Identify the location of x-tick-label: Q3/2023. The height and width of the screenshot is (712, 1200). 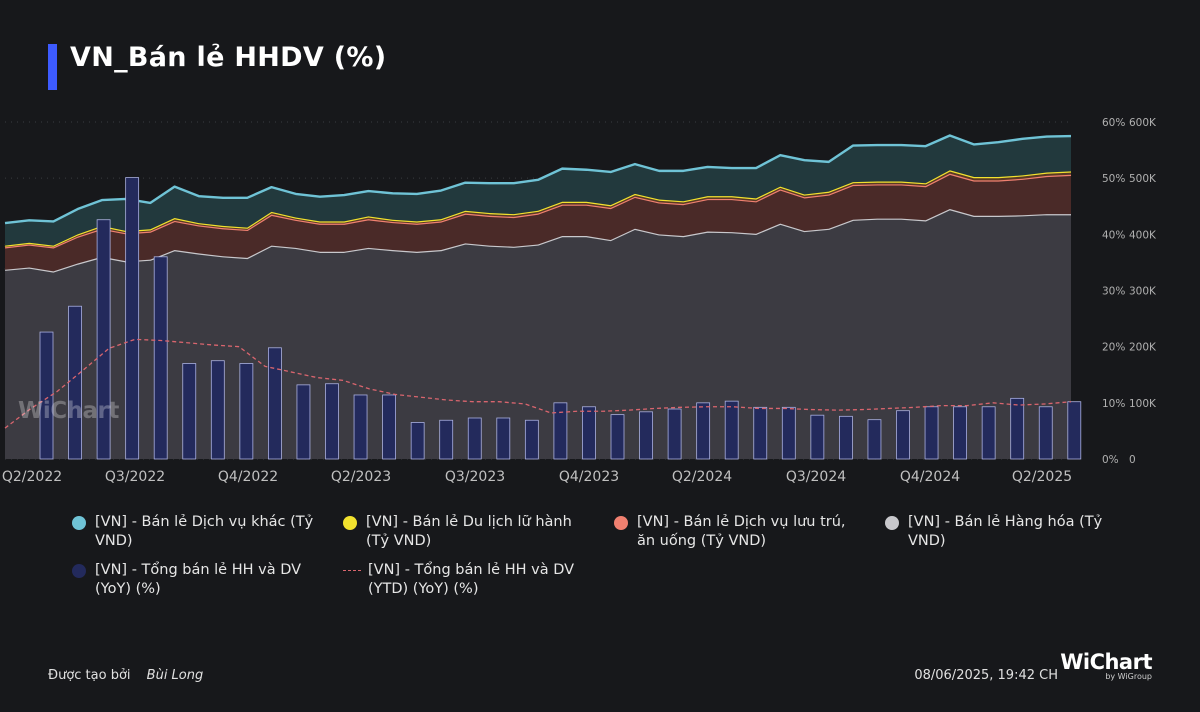
(475, 477).